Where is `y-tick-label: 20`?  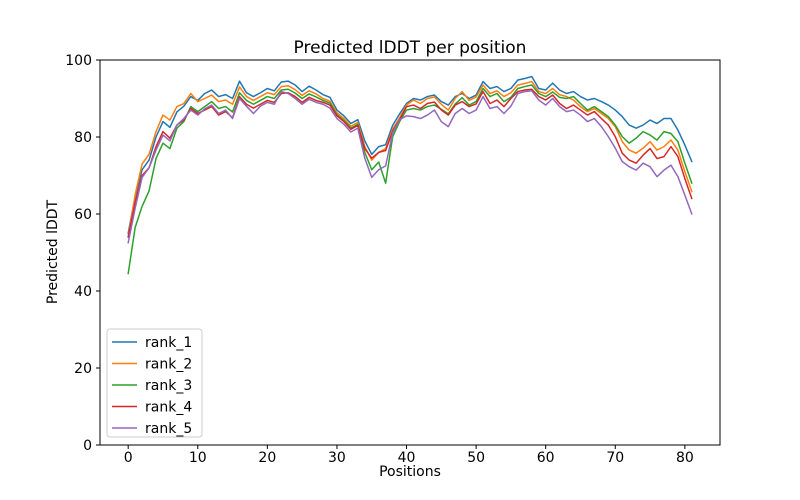 y-tick-label: 20 is located at coordinates (83, 369).